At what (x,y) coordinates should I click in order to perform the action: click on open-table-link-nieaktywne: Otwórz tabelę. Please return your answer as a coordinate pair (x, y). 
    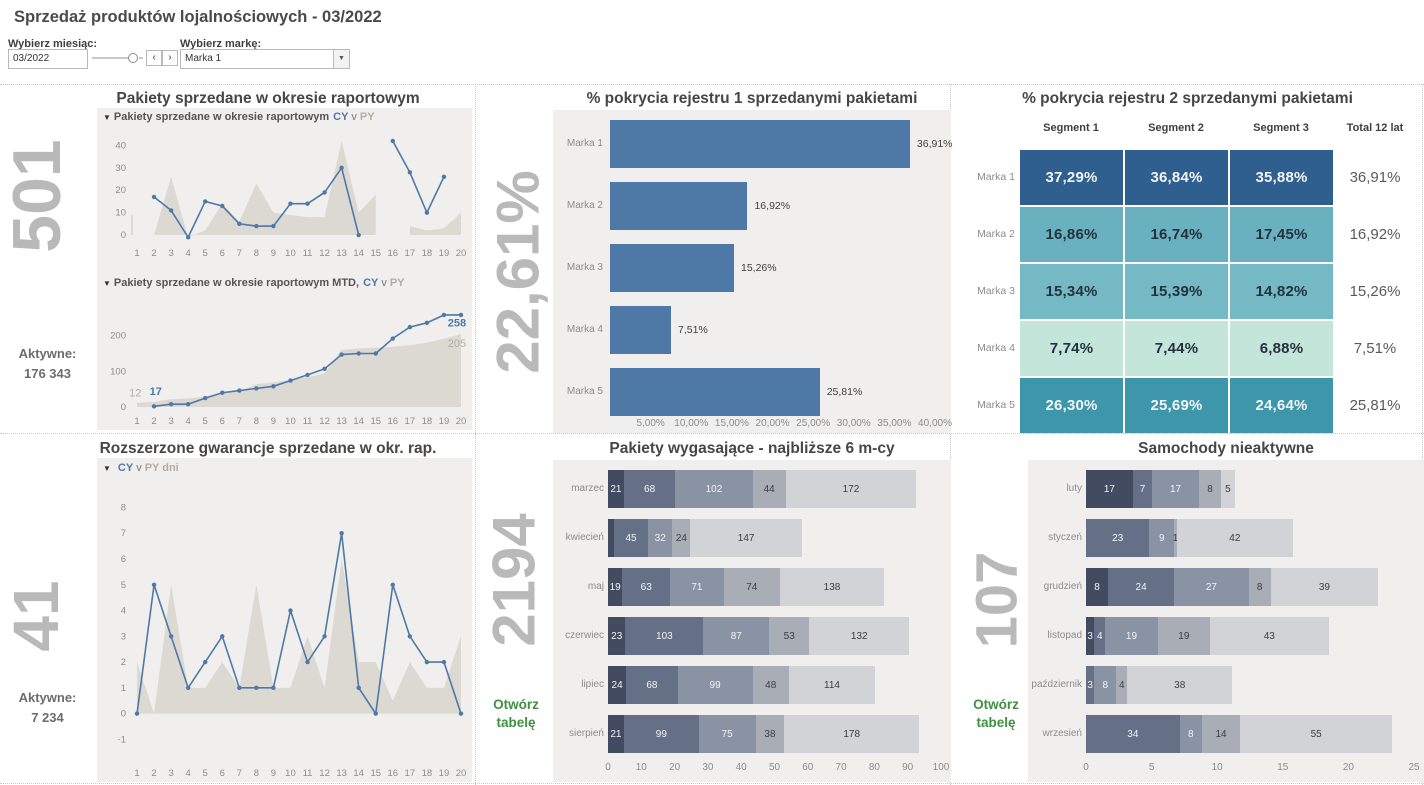
    Looking at the image, I should click on (996, 713).